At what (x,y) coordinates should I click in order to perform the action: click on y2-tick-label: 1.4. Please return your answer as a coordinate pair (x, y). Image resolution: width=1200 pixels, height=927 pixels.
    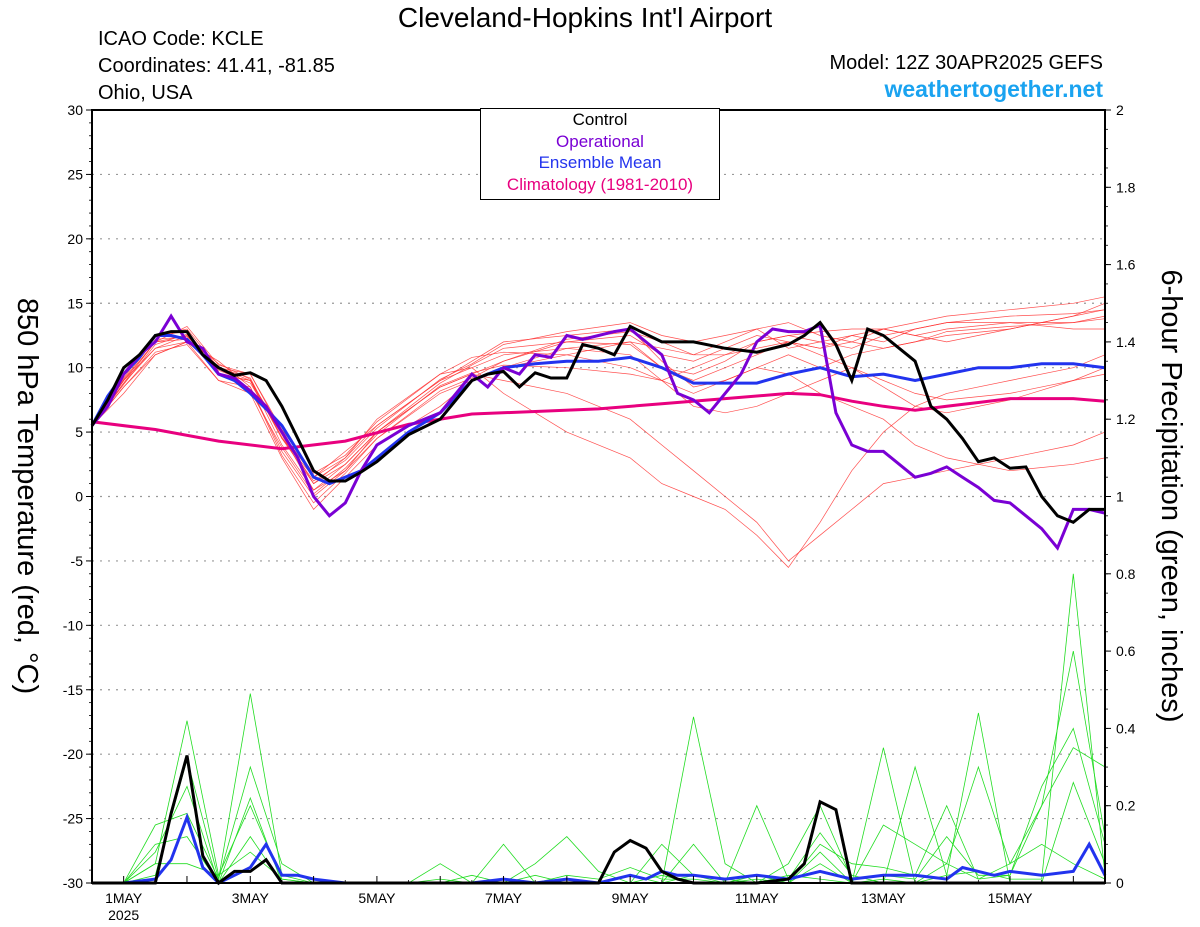
    Looking at the image, I should click on (1126, 342).